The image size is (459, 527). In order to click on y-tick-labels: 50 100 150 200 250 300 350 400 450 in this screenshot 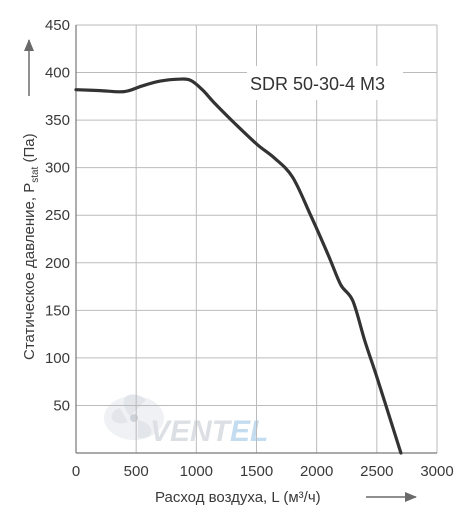, I will do `click(57, 215)`.